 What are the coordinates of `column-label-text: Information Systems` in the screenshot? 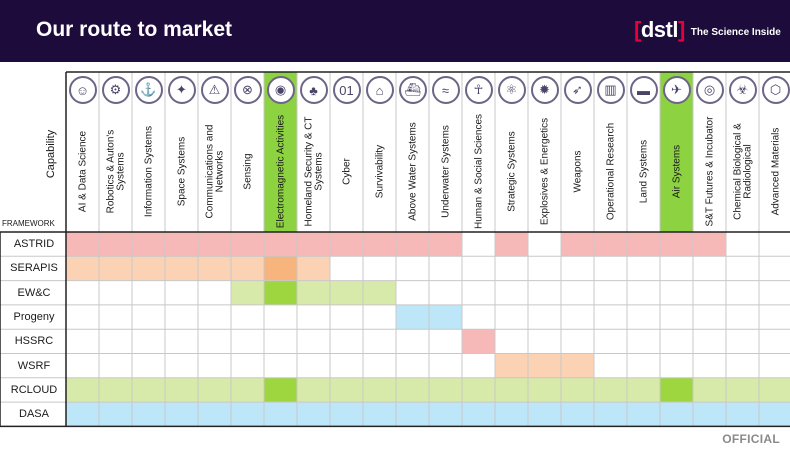 It's located at (148, 171).